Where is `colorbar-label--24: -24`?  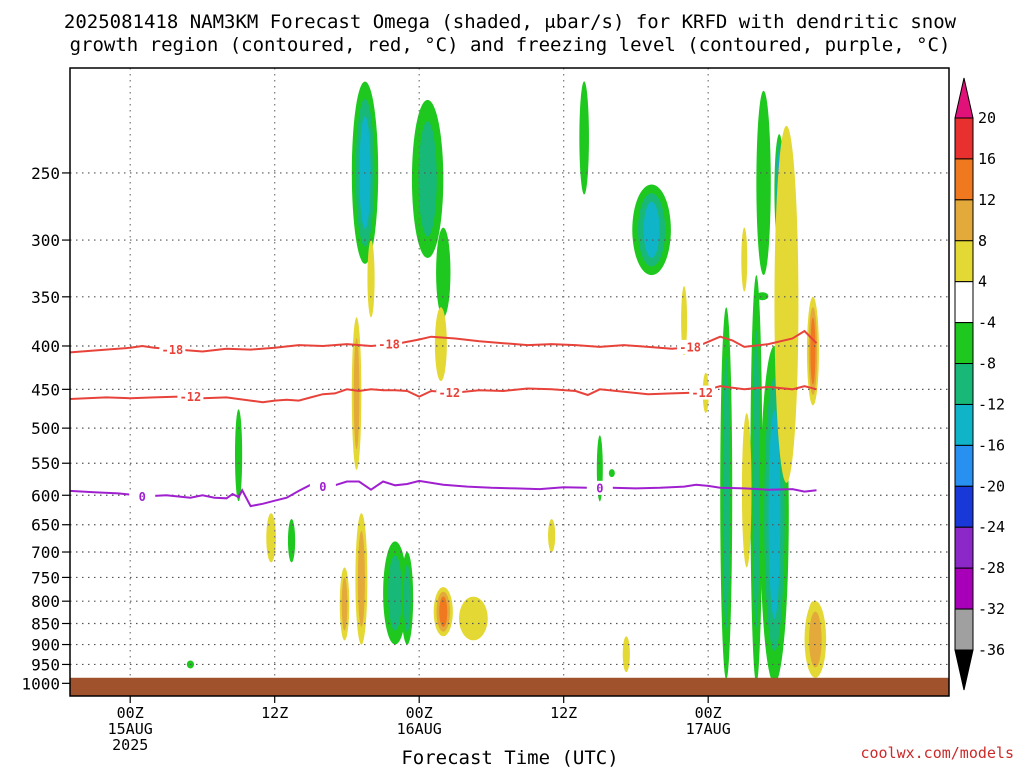
colorbar-label--24: -24 is located at coordinates (991, 527).